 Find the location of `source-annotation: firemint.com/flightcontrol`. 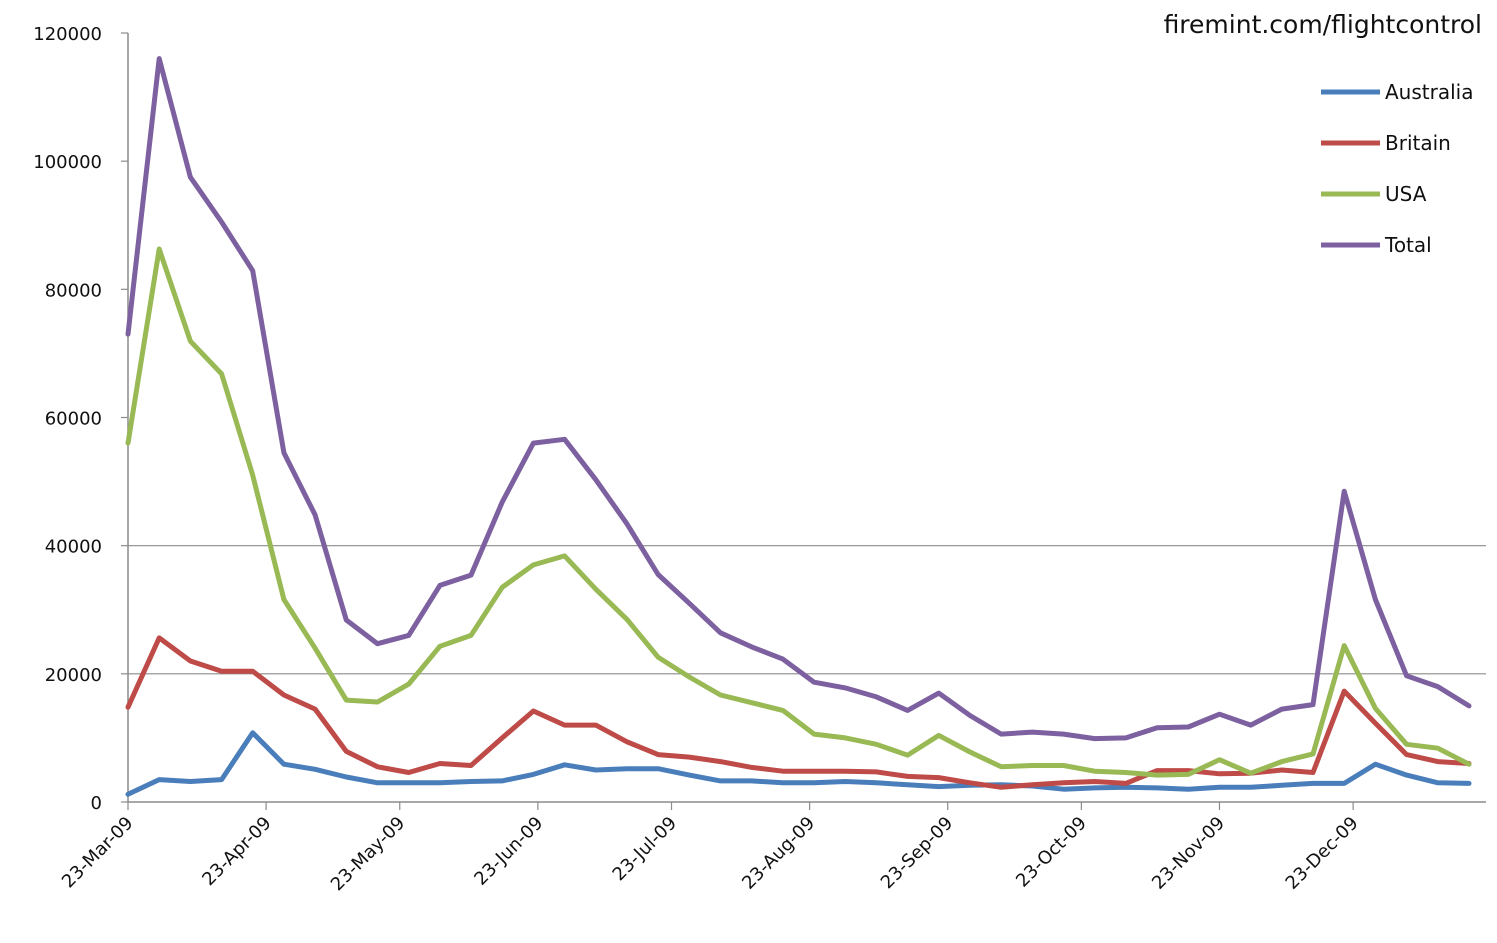

source-annotation: firemint.com/flightcontrol is located at coordinates (1323, 24).